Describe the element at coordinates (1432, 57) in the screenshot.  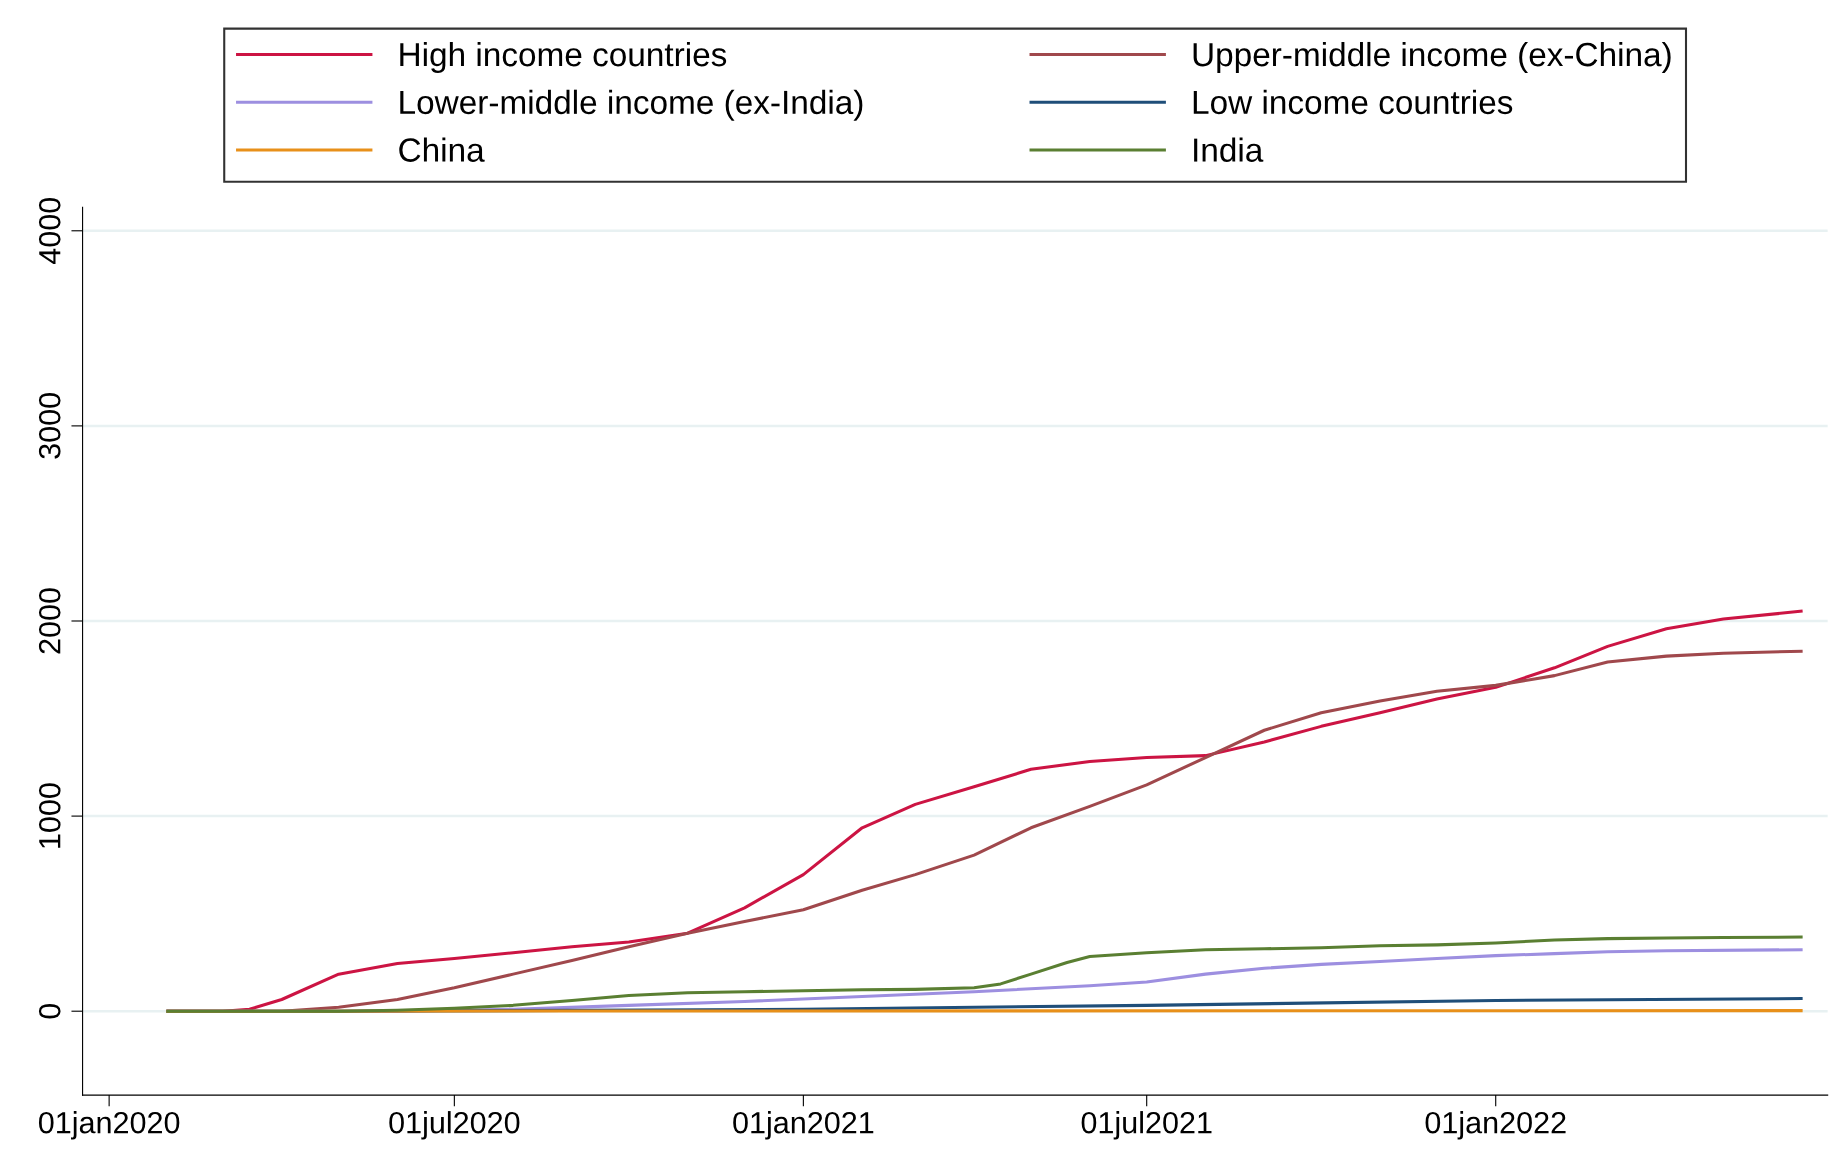
I see `legend-label: Upper-middle income (ex-China)` at that location.